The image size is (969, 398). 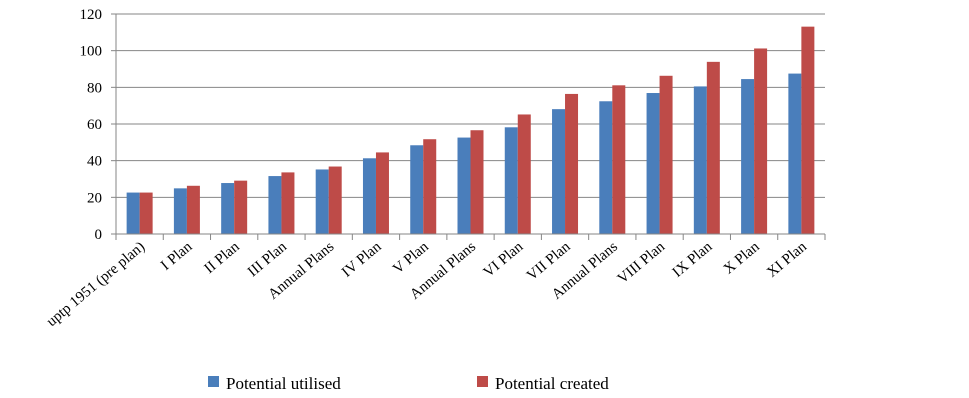 What do you see at coordinates (552, 383) in the screenshot?
I see `legend-label-potential-created: Potential created` at bounding box center [552, 383].